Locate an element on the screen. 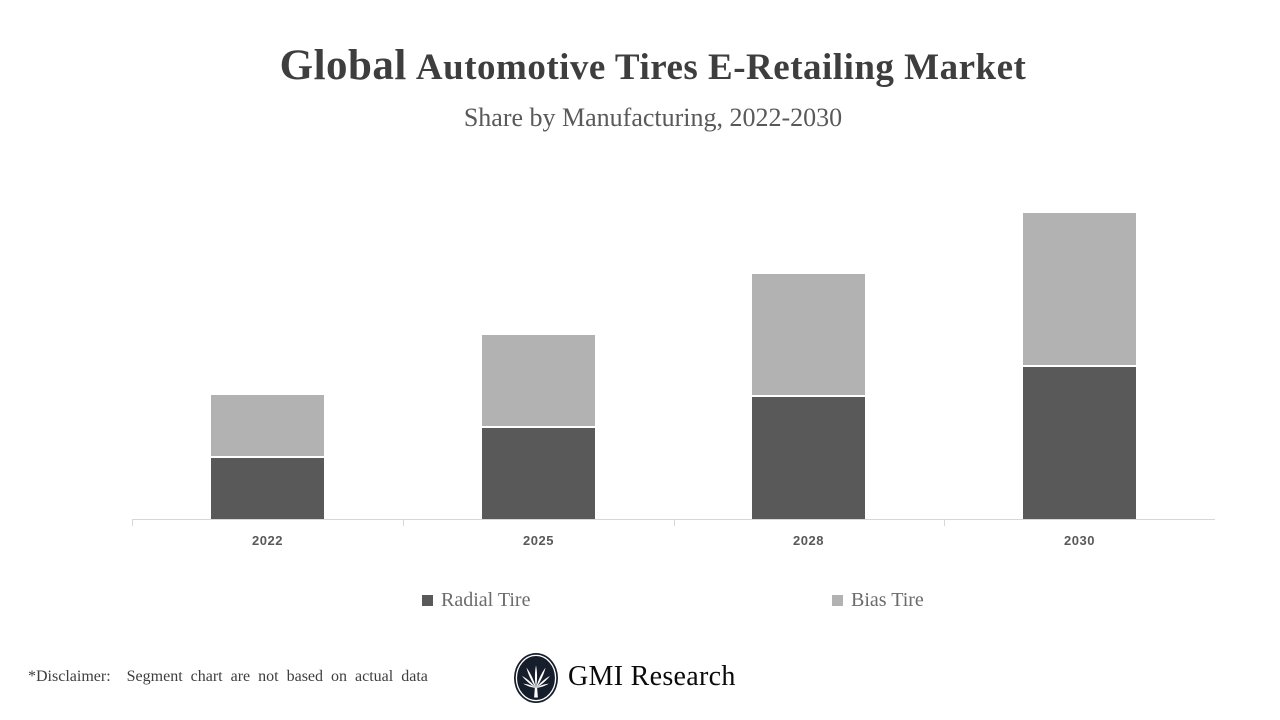 This screenshot has width=1280, height=720. x-axis-label-2022: 2022 is located at coordinates (267, 540).